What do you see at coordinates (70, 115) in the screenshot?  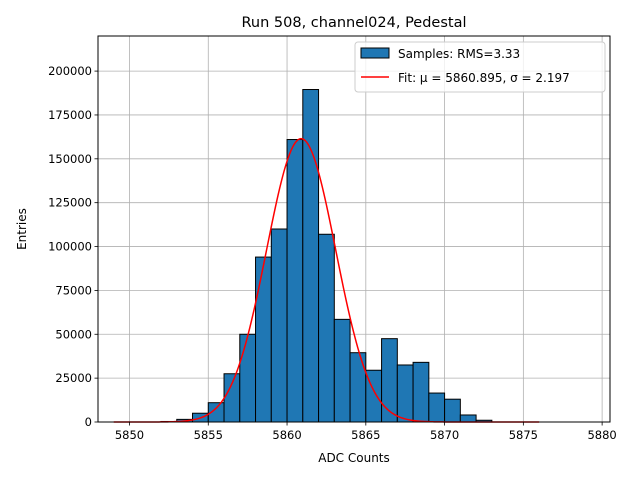 I see `y-tick-label: 175000` at bounding box center [70, 115].